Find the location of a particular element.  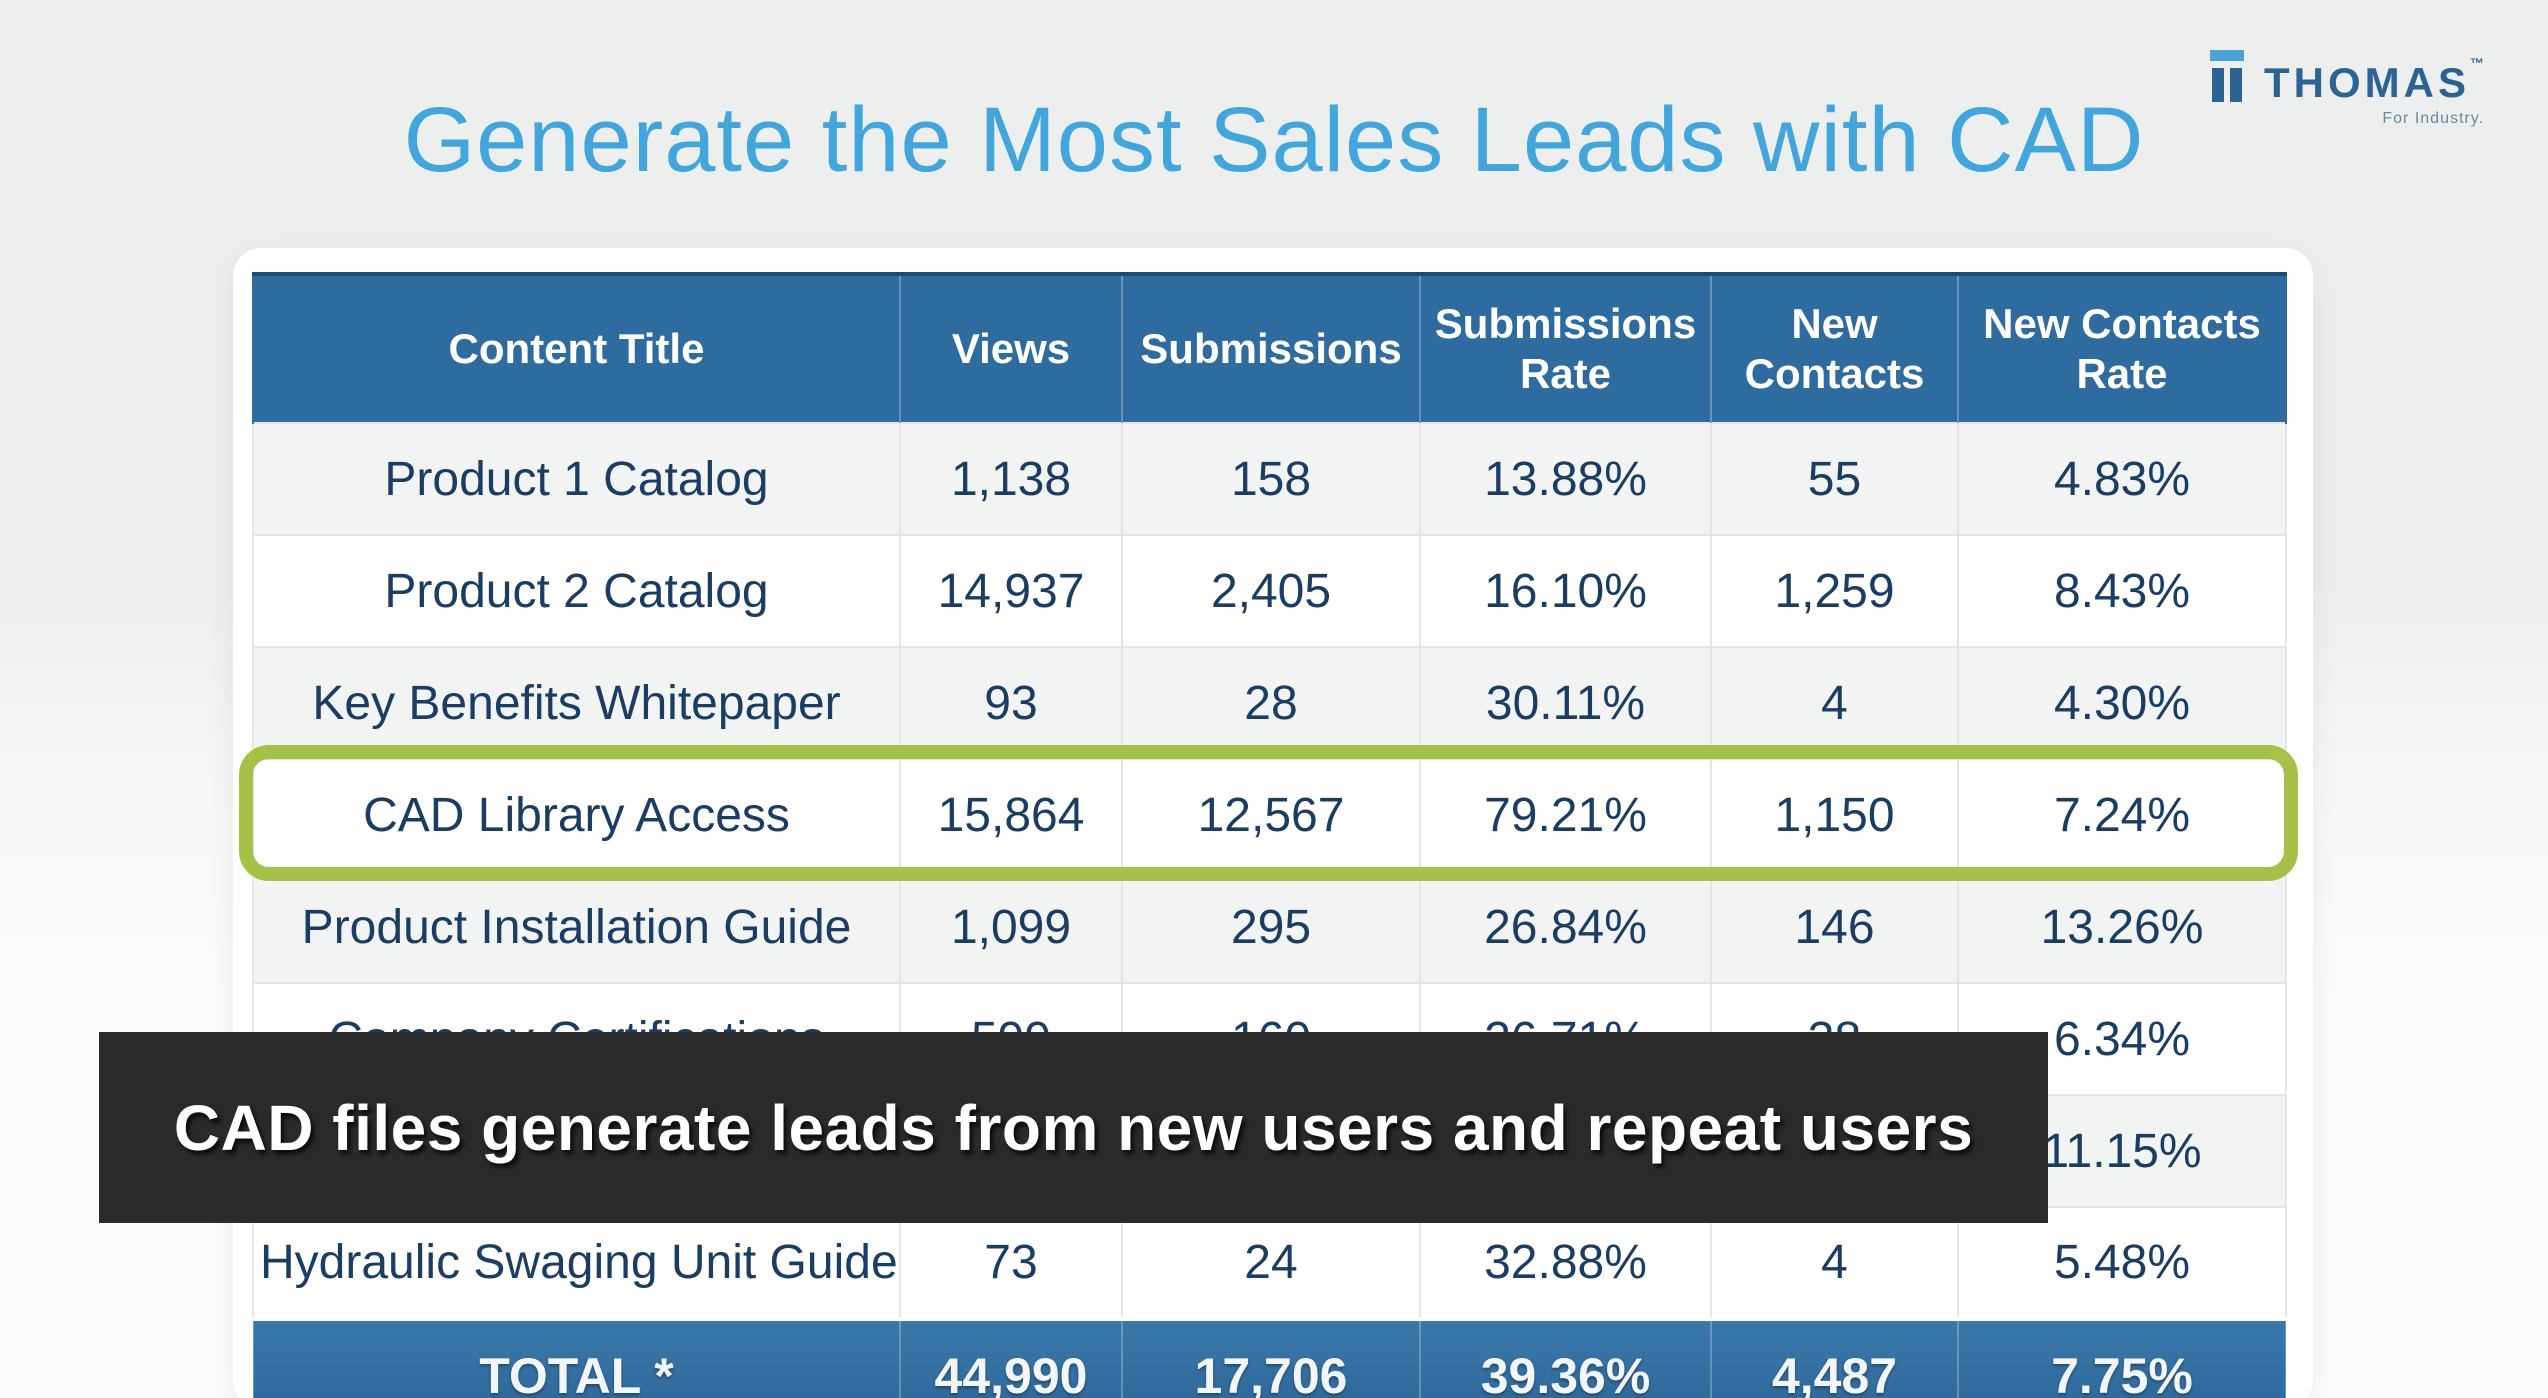

cell-submissions: 24 is located at coordinates (1271, 1263).